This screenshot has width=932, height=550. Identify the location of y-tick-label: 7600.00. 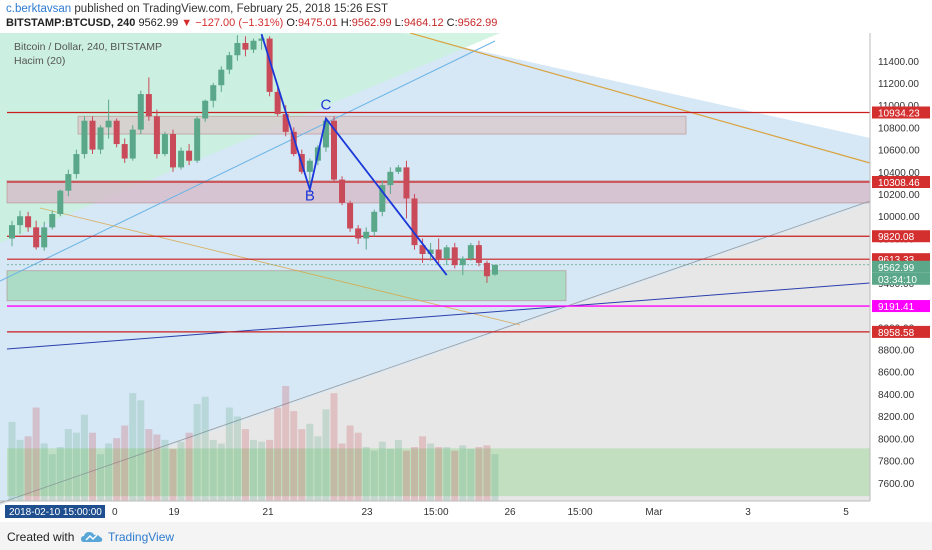
(896, 484).